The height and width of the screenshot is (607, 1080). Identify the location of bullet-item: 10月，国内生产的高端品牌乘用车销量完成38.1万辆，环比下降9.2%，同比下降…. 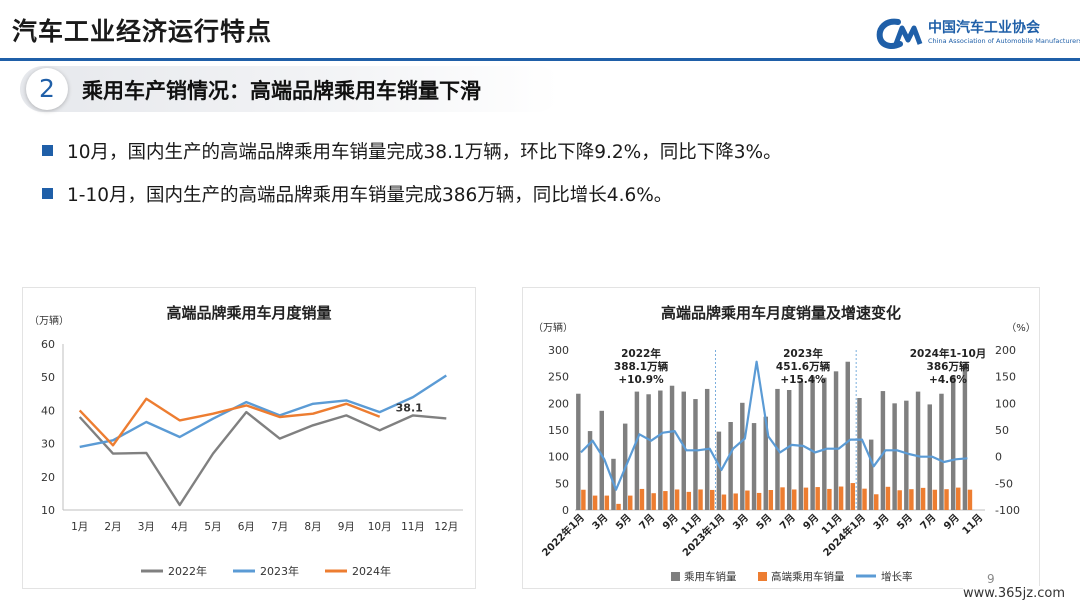
(412, 151).